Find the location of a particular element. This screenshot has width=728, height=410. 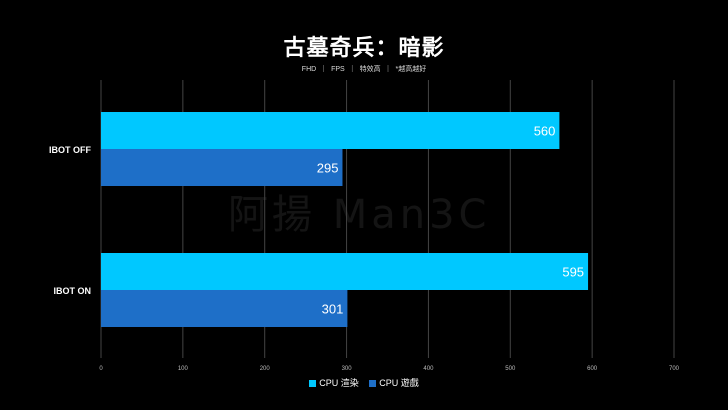

title: 古墓奇兵：暗影 is located at coordinates (364, 47).